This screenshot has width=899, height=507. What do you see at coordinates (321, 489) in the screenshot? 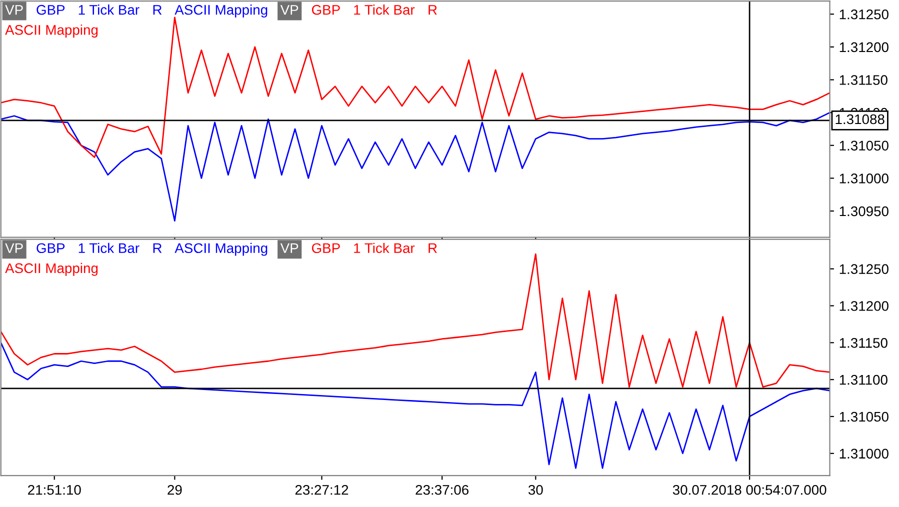
I see `x-tick-label: 23:27:12` at bounding box center [321, 489].